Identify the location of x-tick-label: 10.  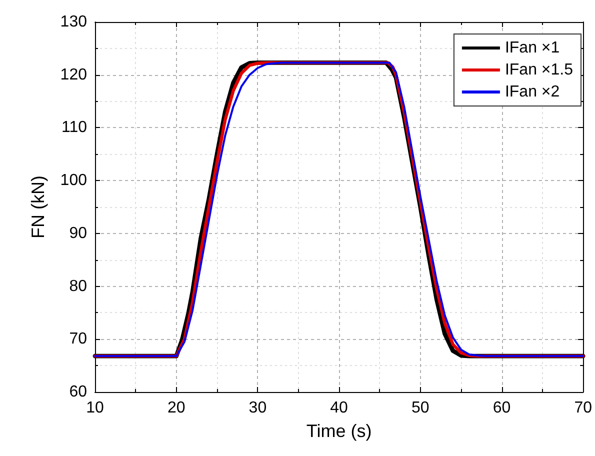
(95, 408).